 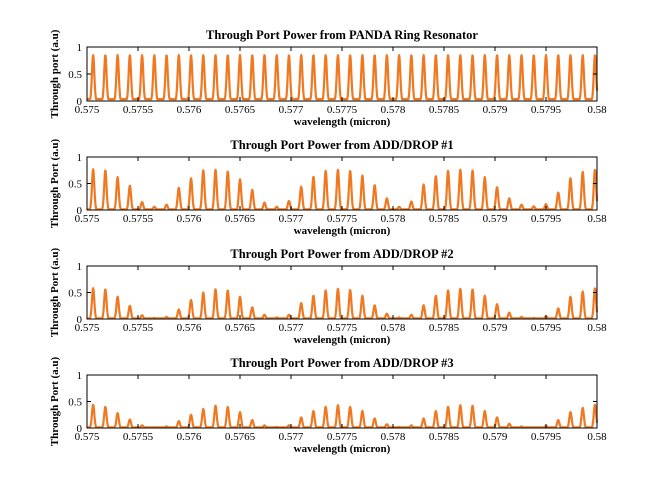 I want to click on panel-title: Through Port Power from ADD/DROP #2, so click(x=341, y=254).